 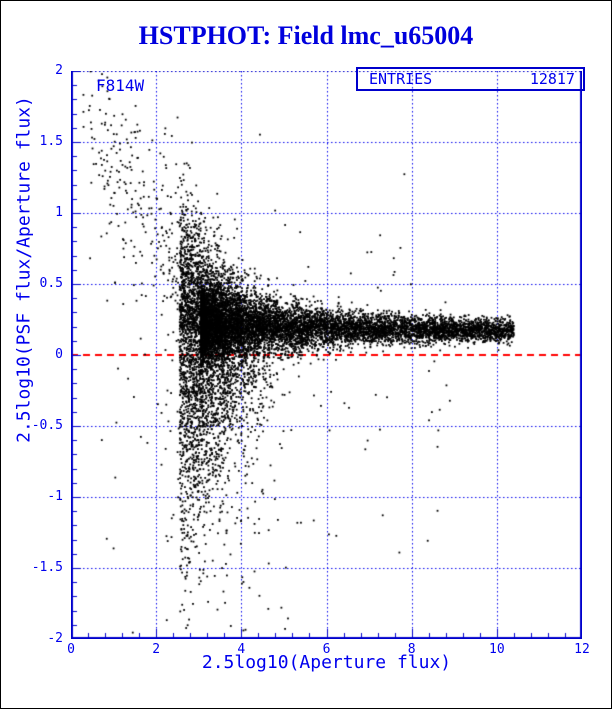 What do you see at coordinates (401, 79) in the screenshot?
I see `entries-label: ENTRIES` at bounding box center [401, 79].